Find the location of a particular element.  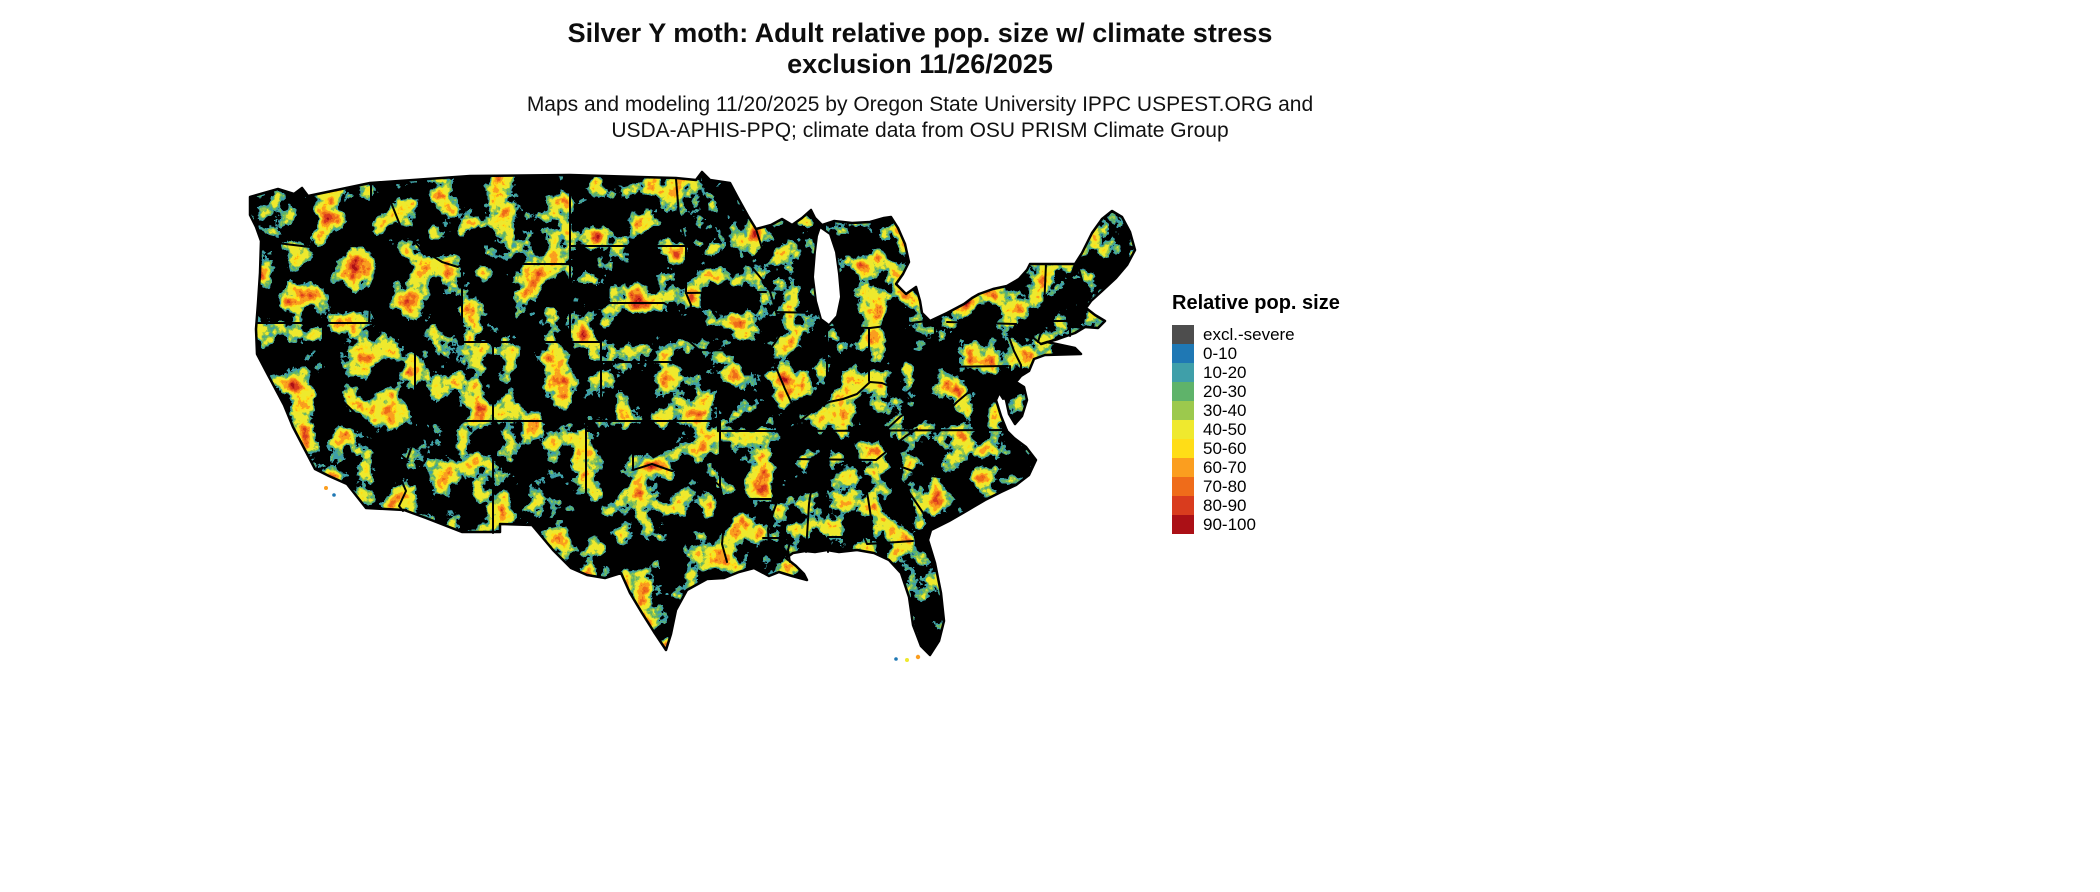

legend-item: 50-60 is located at coordinates (1292, 448).